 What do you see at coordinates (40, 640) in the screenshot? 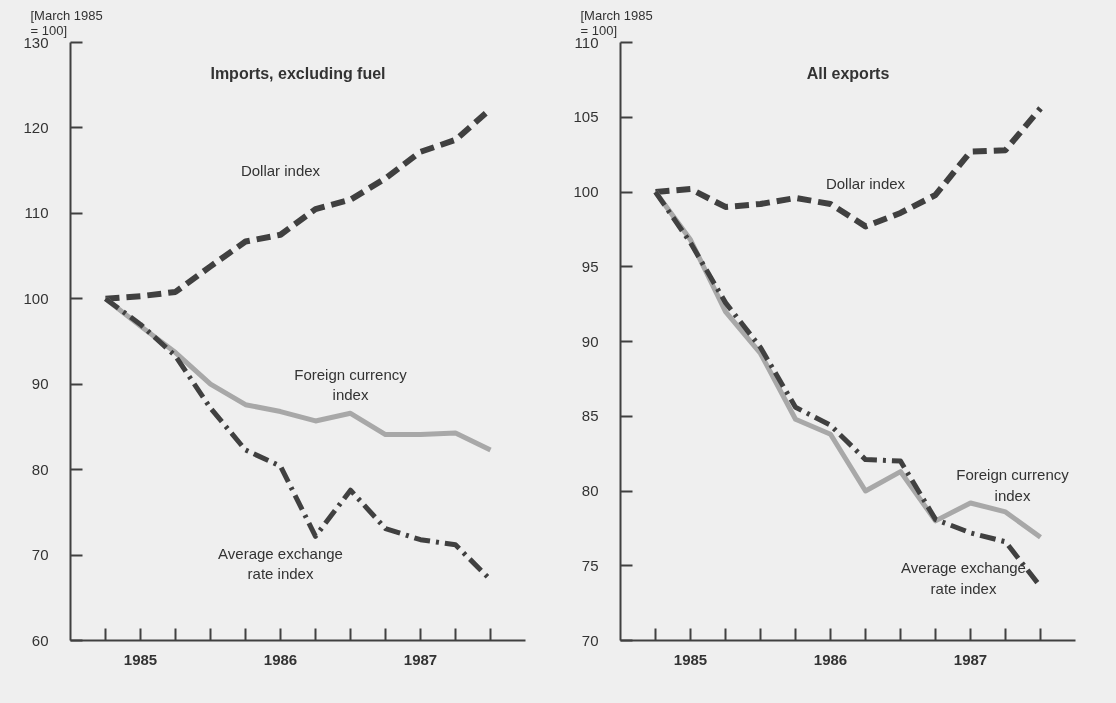
I see `y-tick-label: 60` at bounding box center [40, 640].